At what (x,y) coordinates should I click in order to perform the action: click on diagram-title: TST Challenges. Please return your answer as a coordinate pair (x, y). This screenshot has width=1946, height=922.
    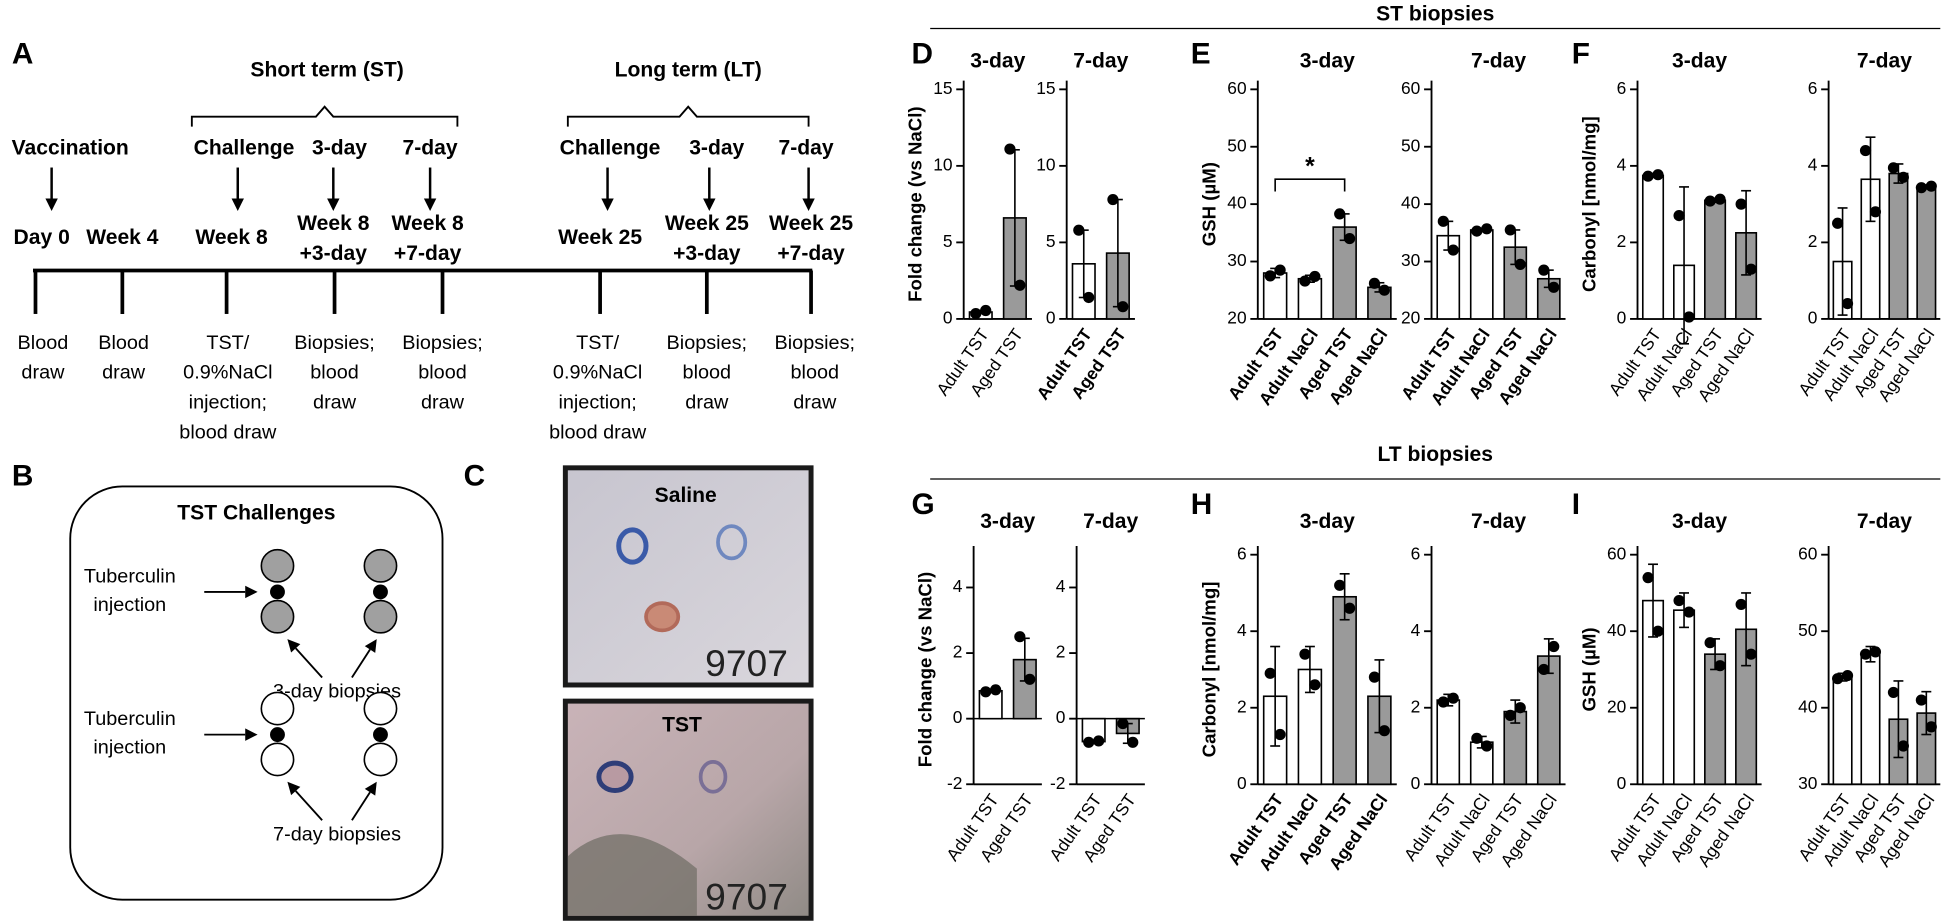
    Looking at the image, I should click on (256, 512).